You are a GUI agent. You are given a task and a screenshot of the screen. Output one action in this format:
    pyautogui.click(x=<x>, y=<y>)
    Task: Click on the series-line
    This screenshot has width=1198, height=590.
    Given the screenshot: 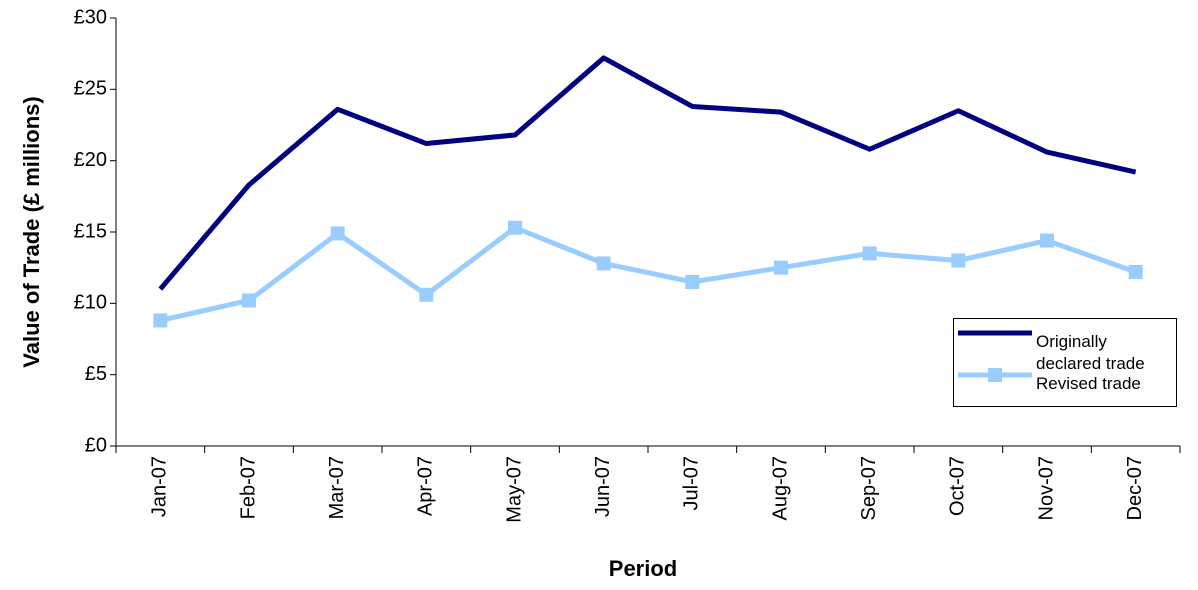 What is the action you would take?
    pyautogui.click(x=648, y=274)
    